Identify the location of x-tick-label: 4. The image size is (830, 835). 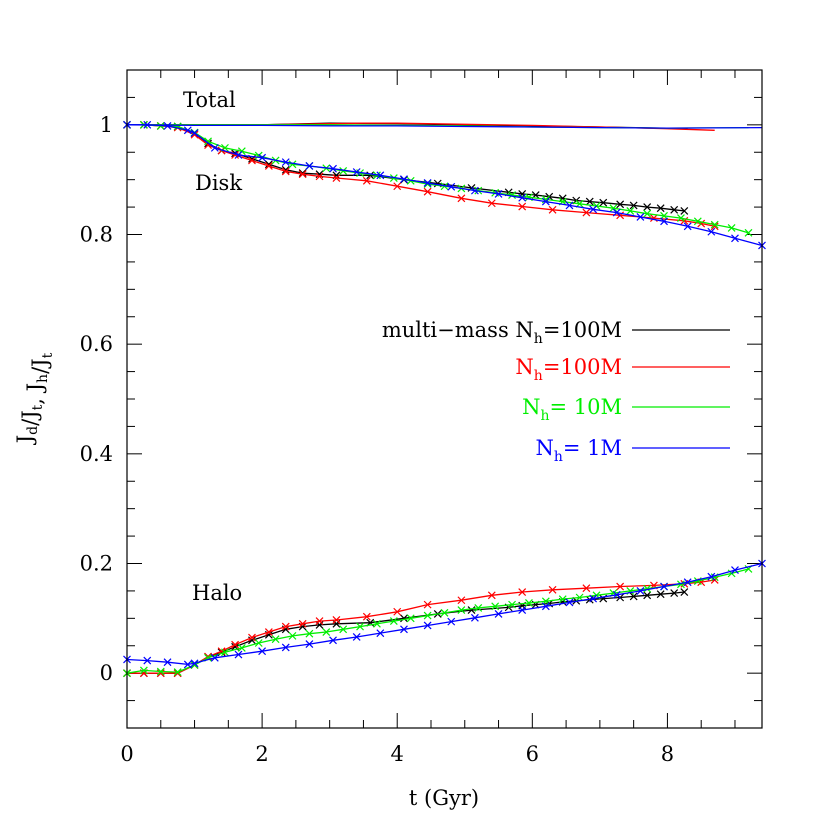
(397, 754).